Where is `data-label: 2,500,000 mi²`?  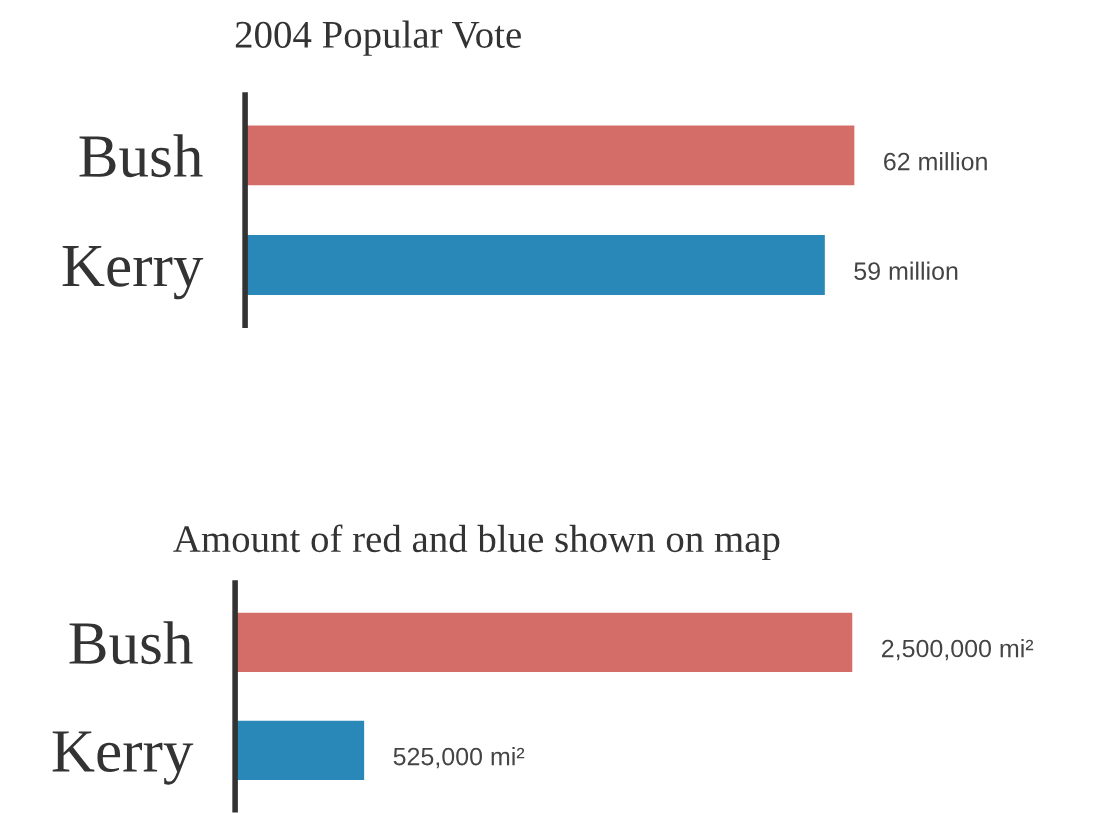
data-label: 2,500,000 mi² is located at coordinates (958, 650).